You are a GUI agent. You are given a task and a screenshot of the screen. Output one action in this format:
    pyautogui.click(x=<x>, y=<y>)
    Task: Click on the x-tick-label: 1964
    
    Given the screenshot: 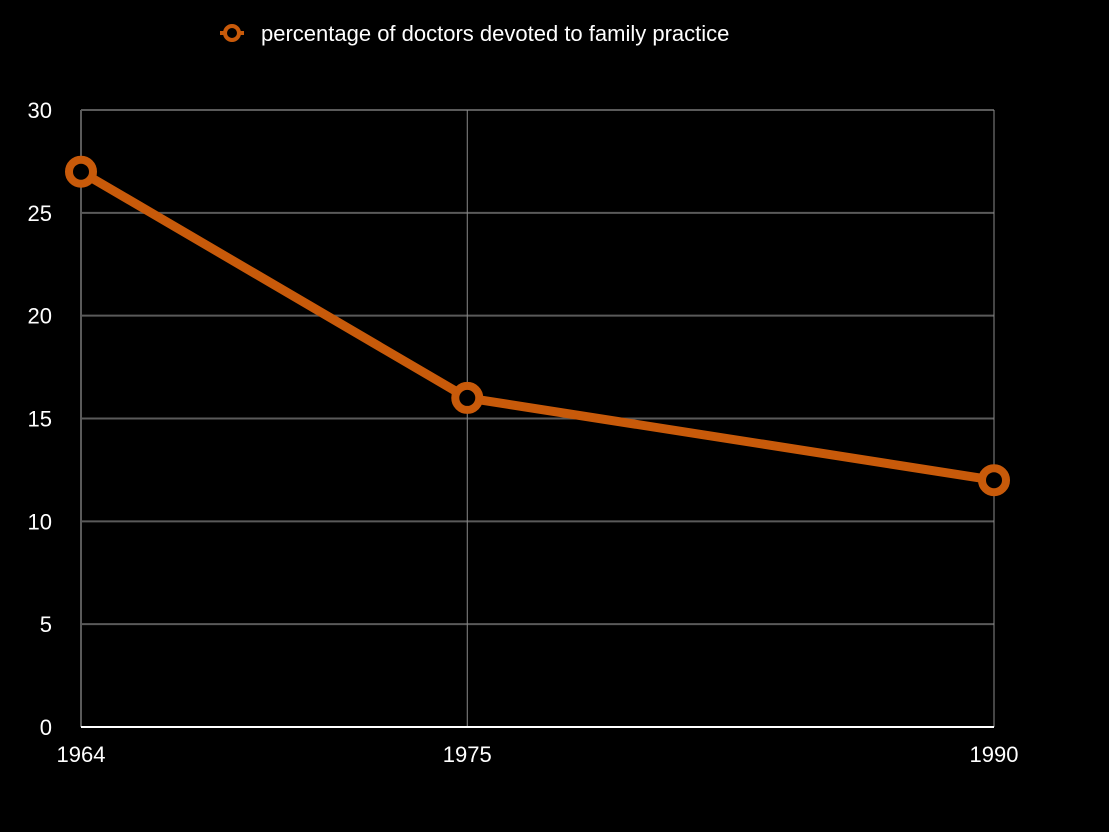 What is the action you would take?
    pyautogui.click(x=81, y=754)
    